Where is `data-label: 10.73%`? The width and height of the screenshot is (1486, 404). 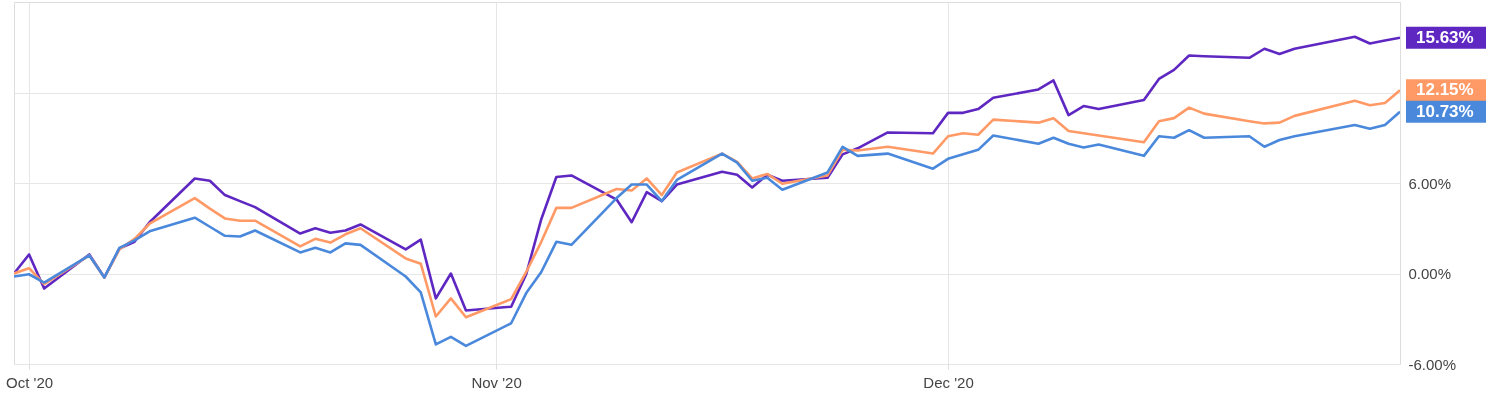
data-label: 10.73% is located at coordinates (1445, 111).